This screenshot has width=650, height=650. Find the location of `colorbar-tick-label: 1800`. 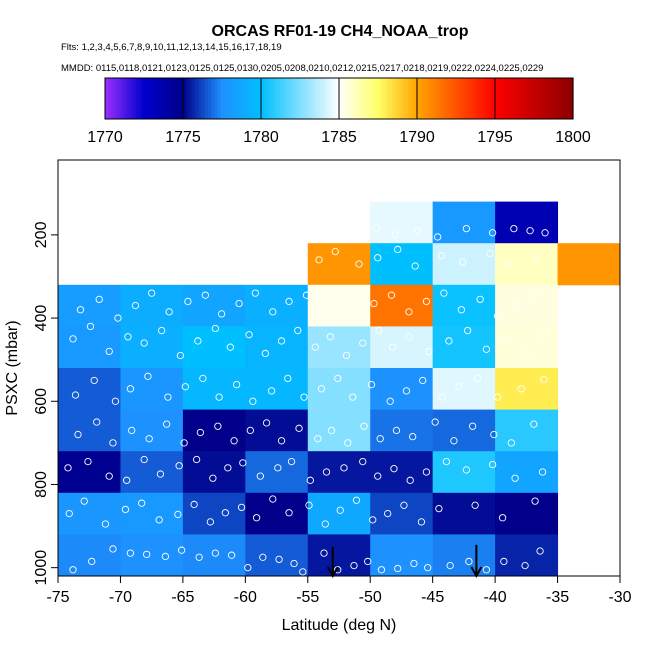

colorbar-tick-label: 1800 is located at coordinates (573, 137).